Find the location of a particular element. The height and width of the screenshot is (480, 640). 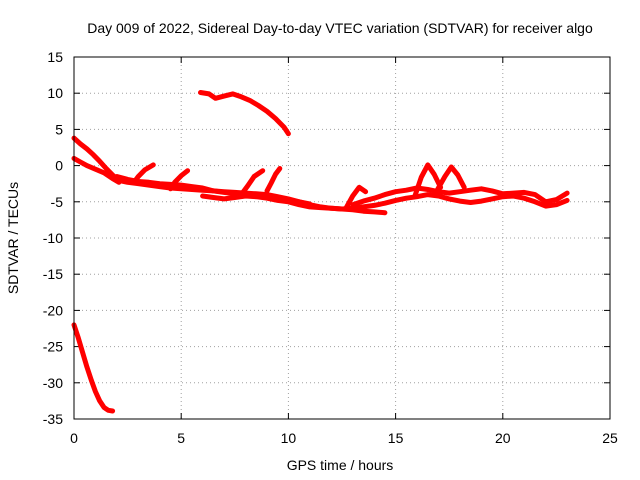

series-arc-early-high is located at coordinates (95, 158).